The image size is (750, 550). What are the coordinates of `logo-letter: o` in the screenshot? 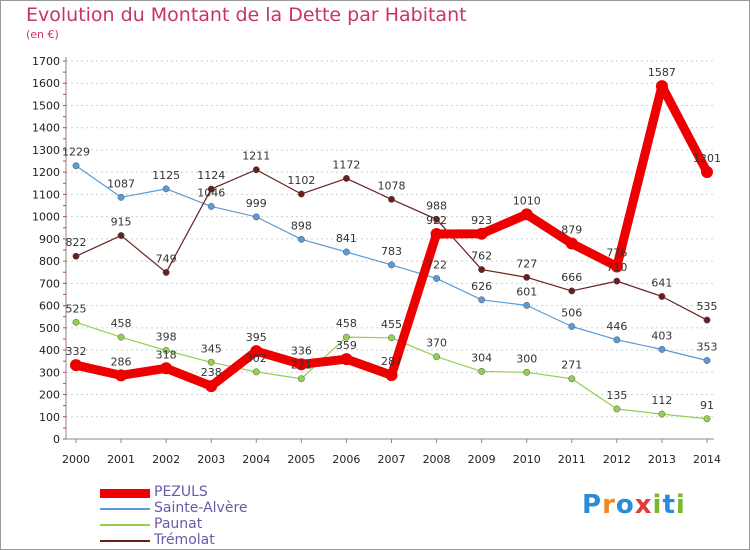 It's located at (625, 505).